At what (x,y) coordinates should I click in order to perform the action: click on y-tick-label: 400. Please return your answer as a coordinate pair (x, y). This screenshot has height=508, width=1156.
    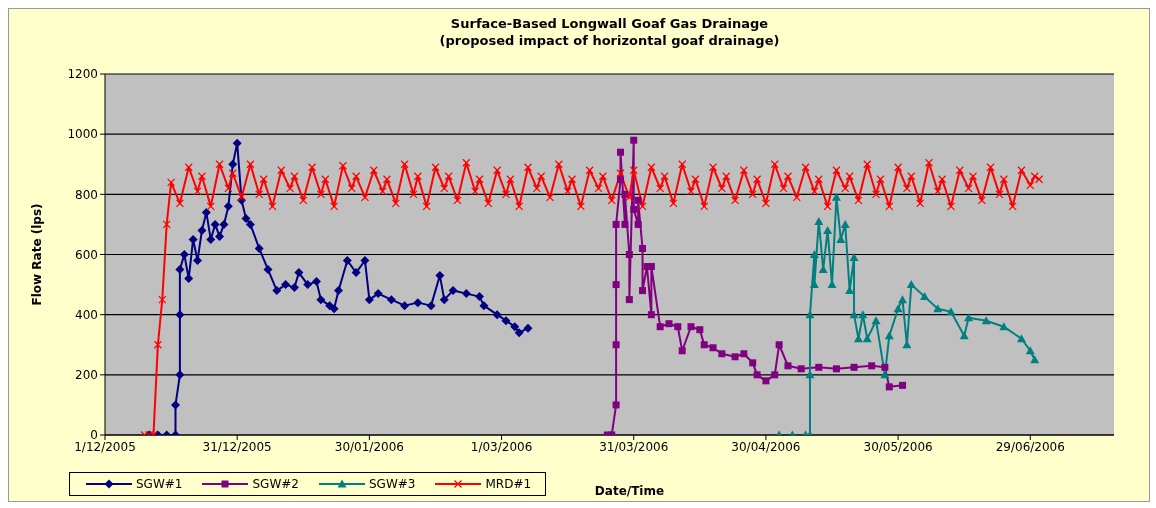
    Looking at the image, I should click on (86, 314).